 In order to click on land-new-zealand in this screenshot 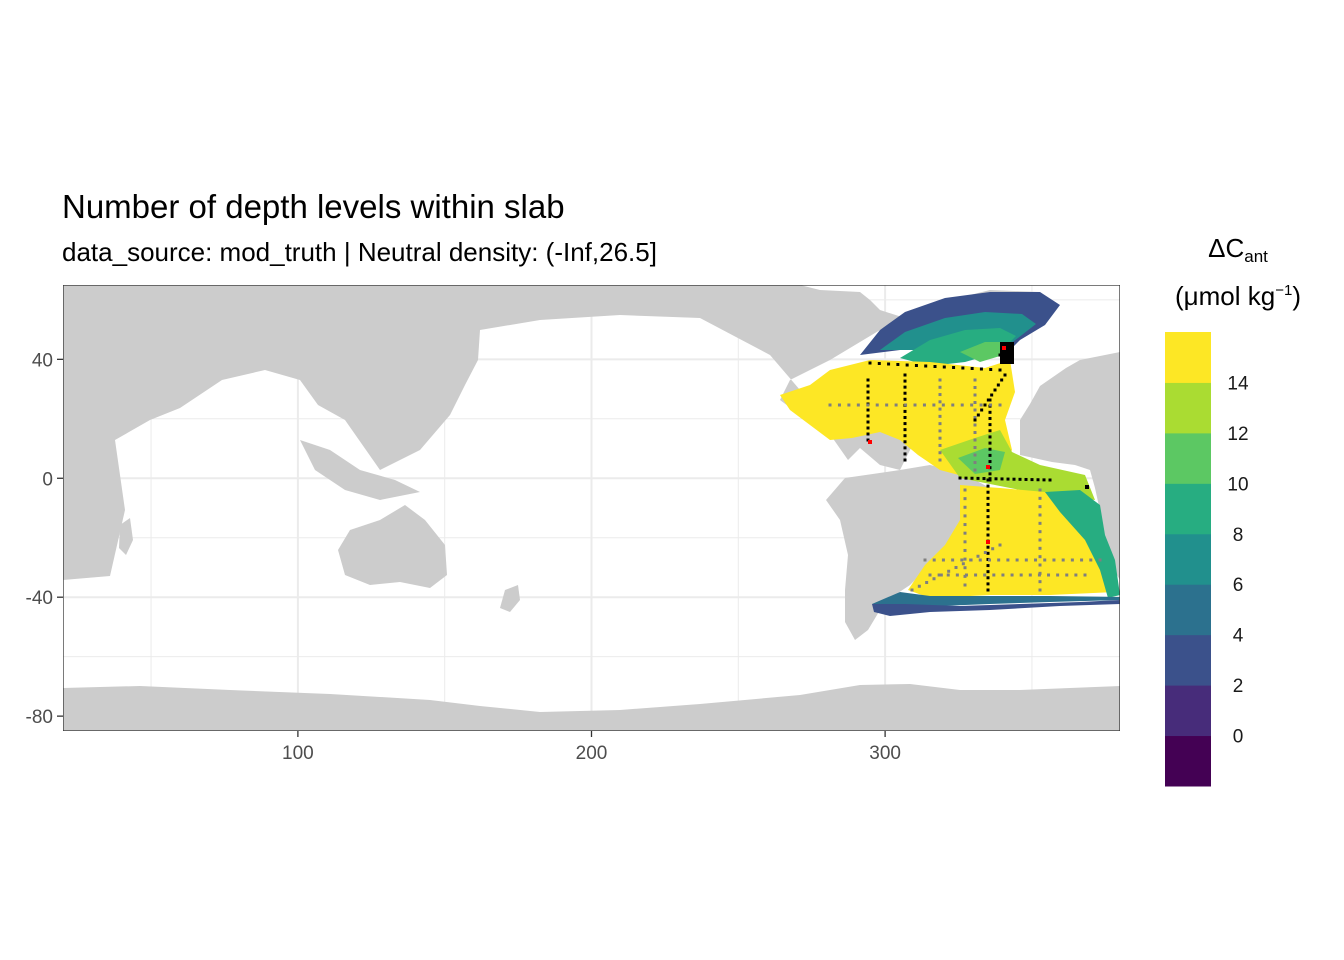, I will do `click(510, 598)`.